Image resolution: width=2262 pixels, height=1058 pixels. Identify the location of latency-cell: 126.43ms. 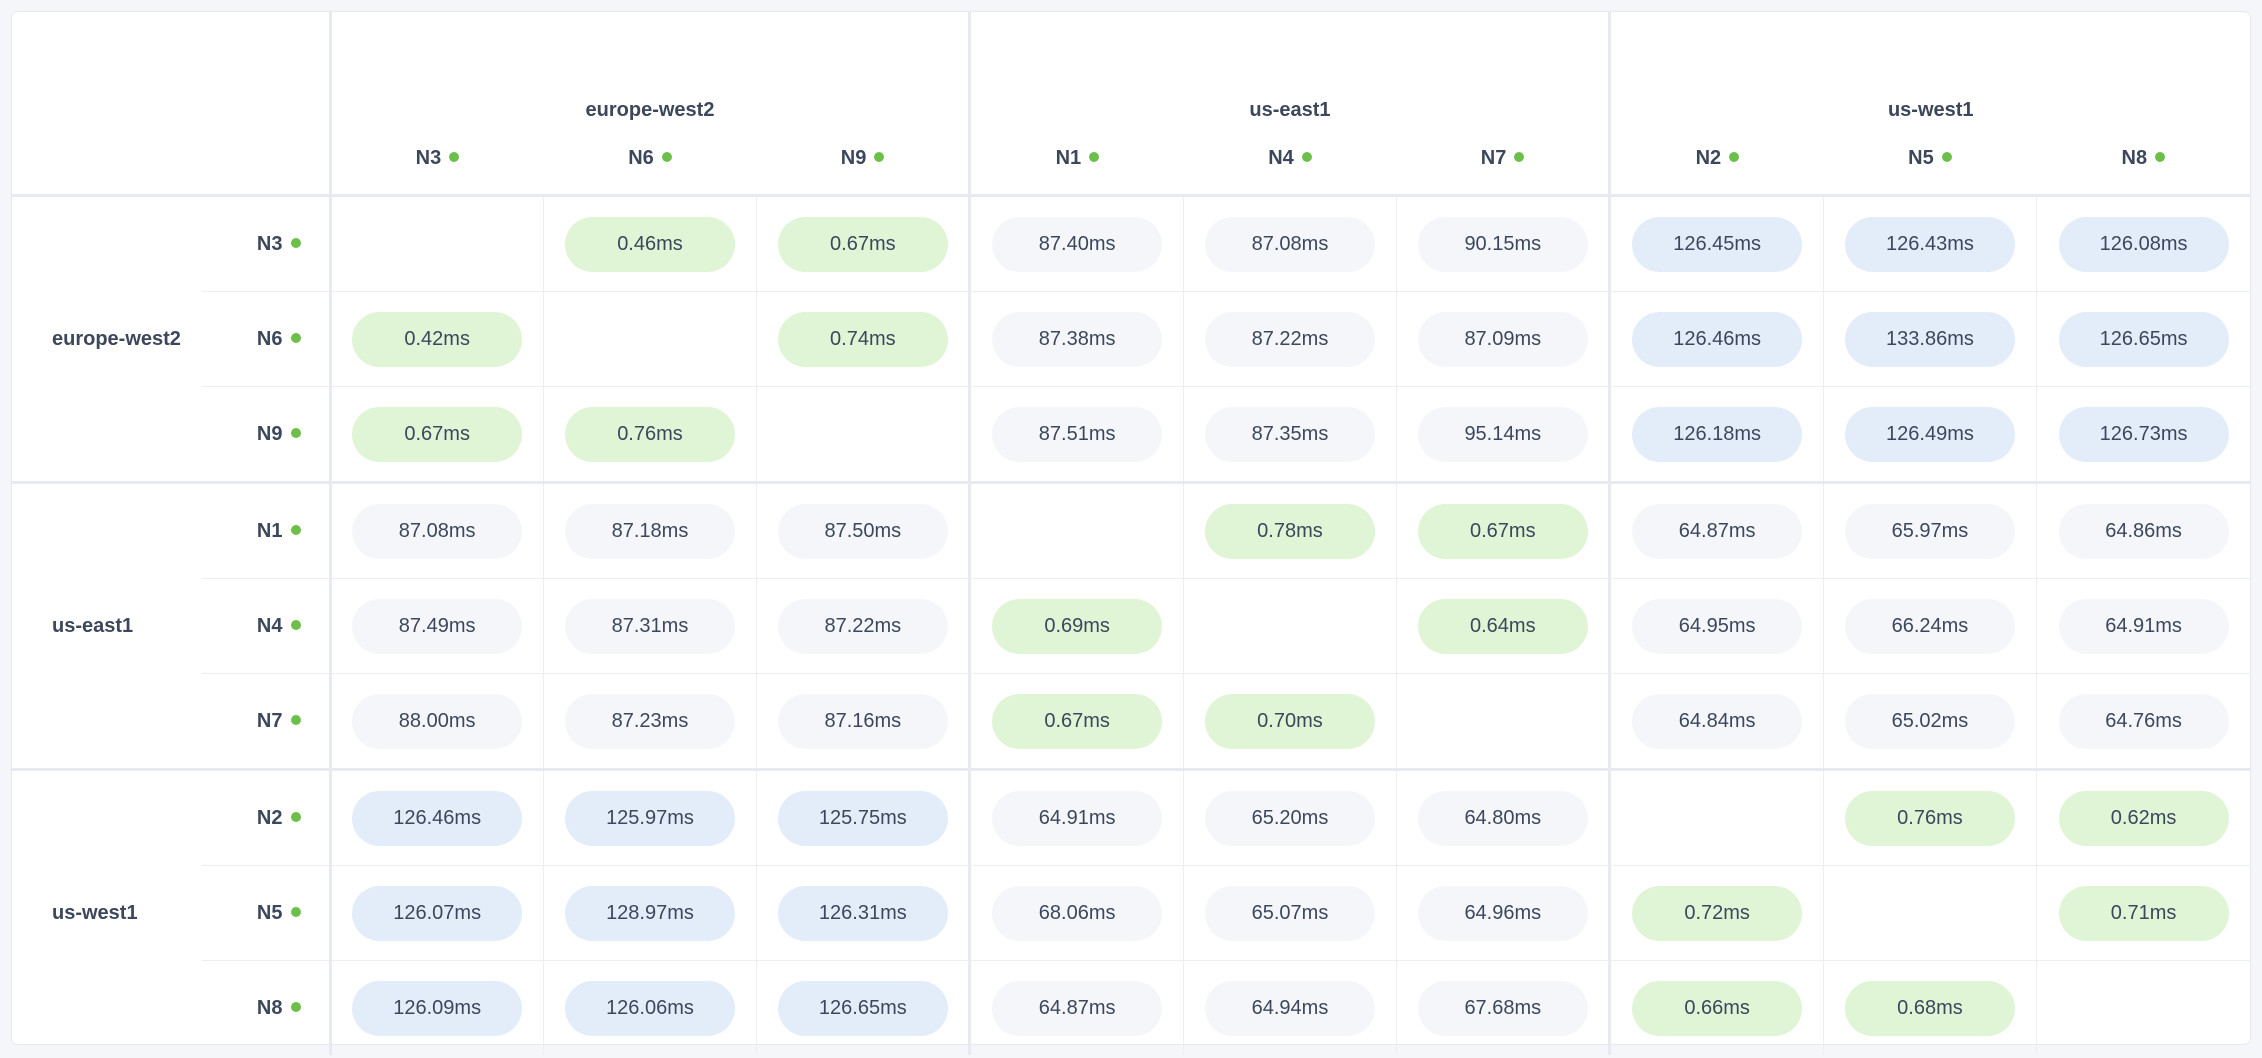
(1929, 243).